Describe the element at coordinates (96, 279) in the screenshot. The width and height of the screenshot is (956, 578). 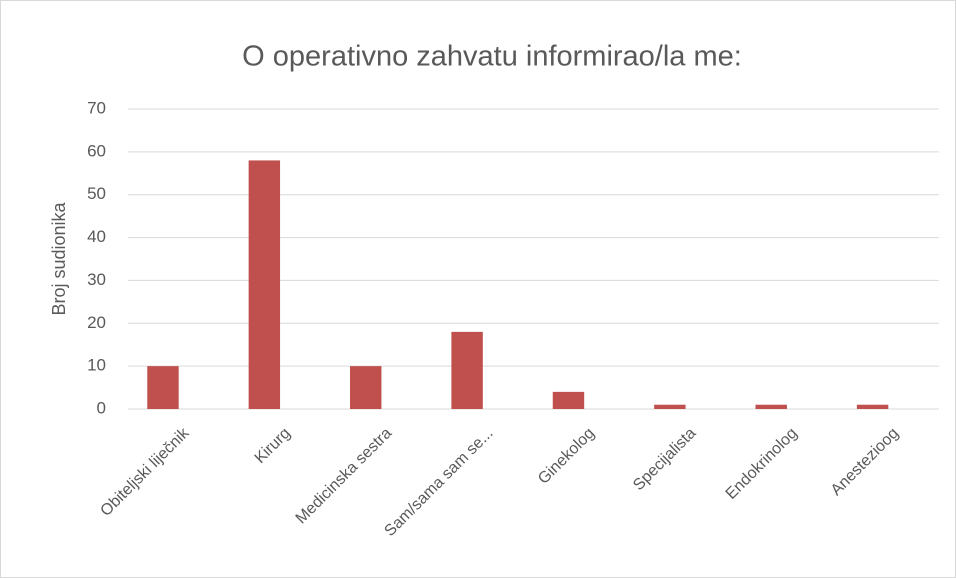
I see `y-tick-label: 30` at that location.